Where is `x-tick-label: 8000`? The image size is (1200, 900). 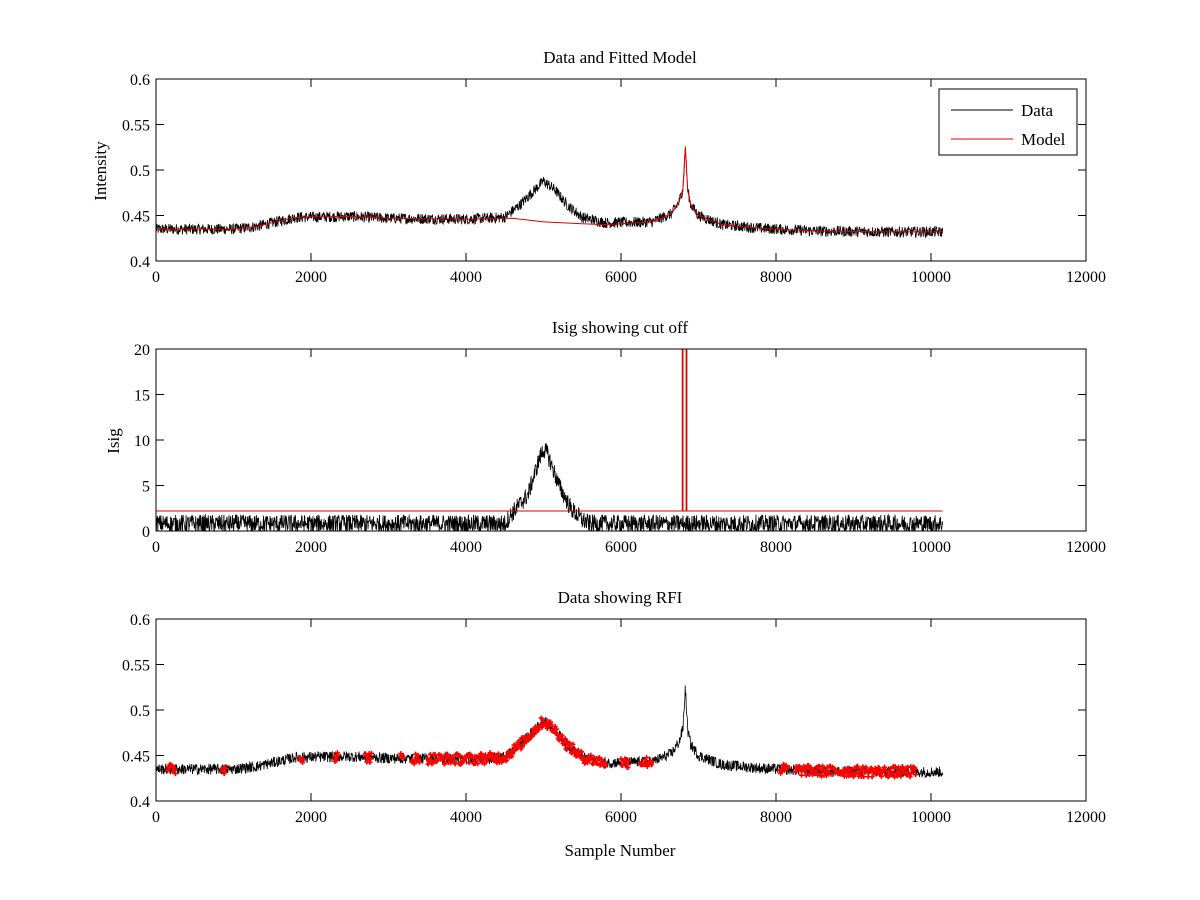
x-tick-label: 8000 is located at coordinates (776, 547).